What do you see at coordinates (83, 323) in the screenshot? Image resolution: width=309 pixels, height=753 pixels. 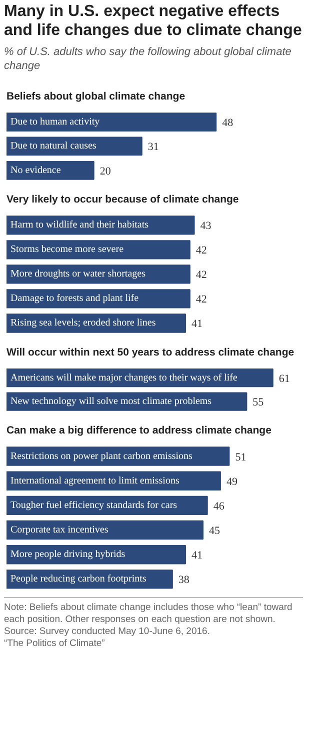 I see `y-tick-label: Rising sea levels; eroded shore lines` at bounding box center [83, 323].